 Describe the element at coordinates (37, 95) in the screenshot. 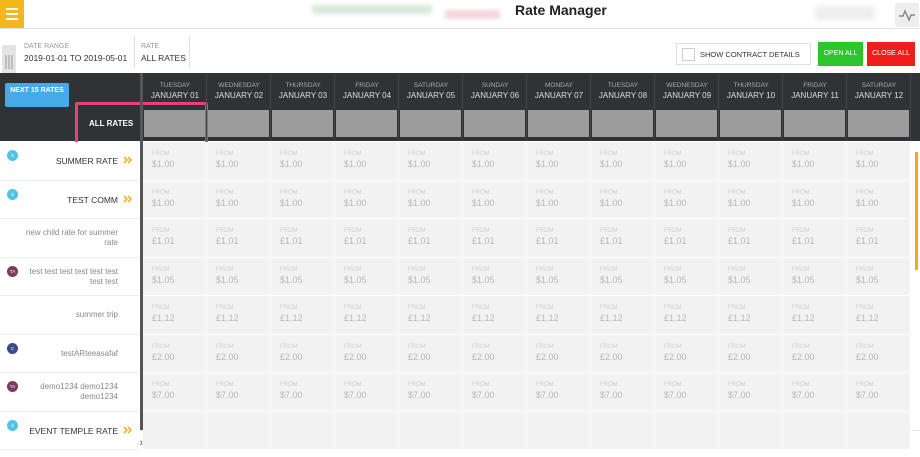

I see `next-rates-button: NEXT 15 RATES` at that location.